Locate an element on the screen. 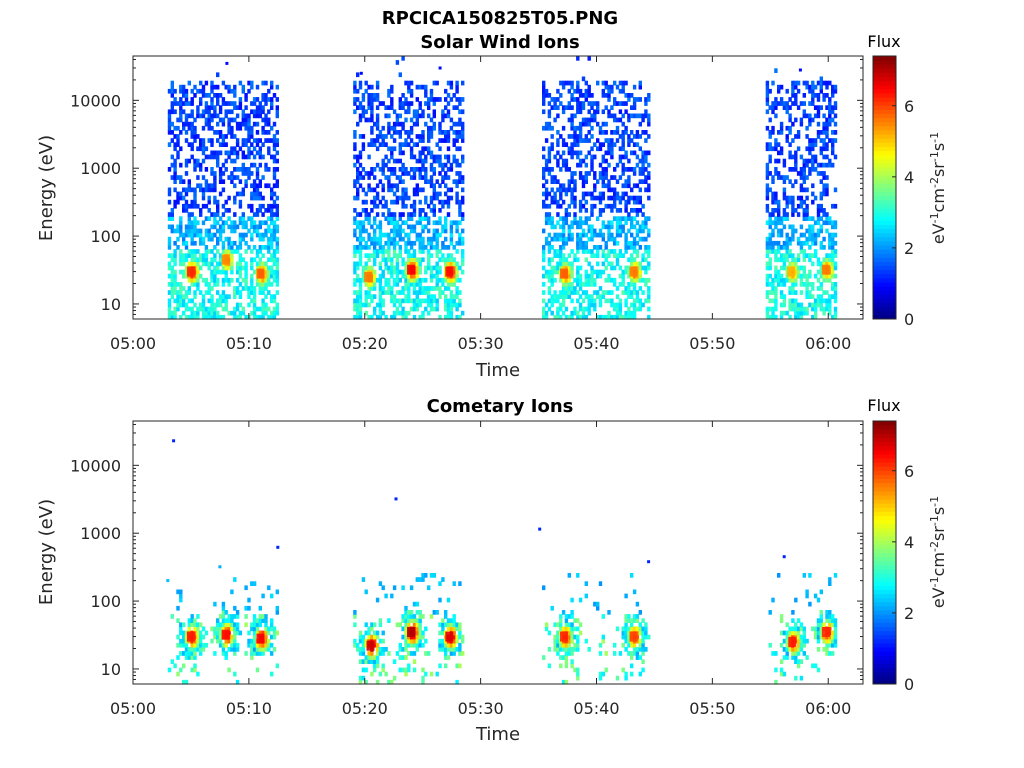  flux-cell-2063 is located at coordinates (446, 305).